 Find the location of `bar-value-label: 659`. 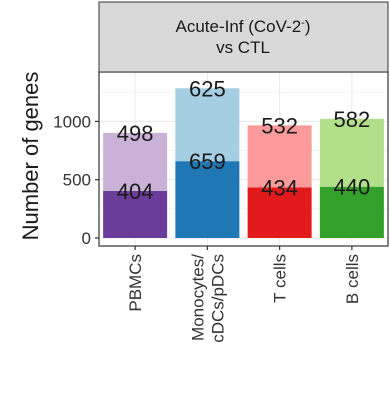

bar-value-label: 659 is located at coordinates (207, 161).